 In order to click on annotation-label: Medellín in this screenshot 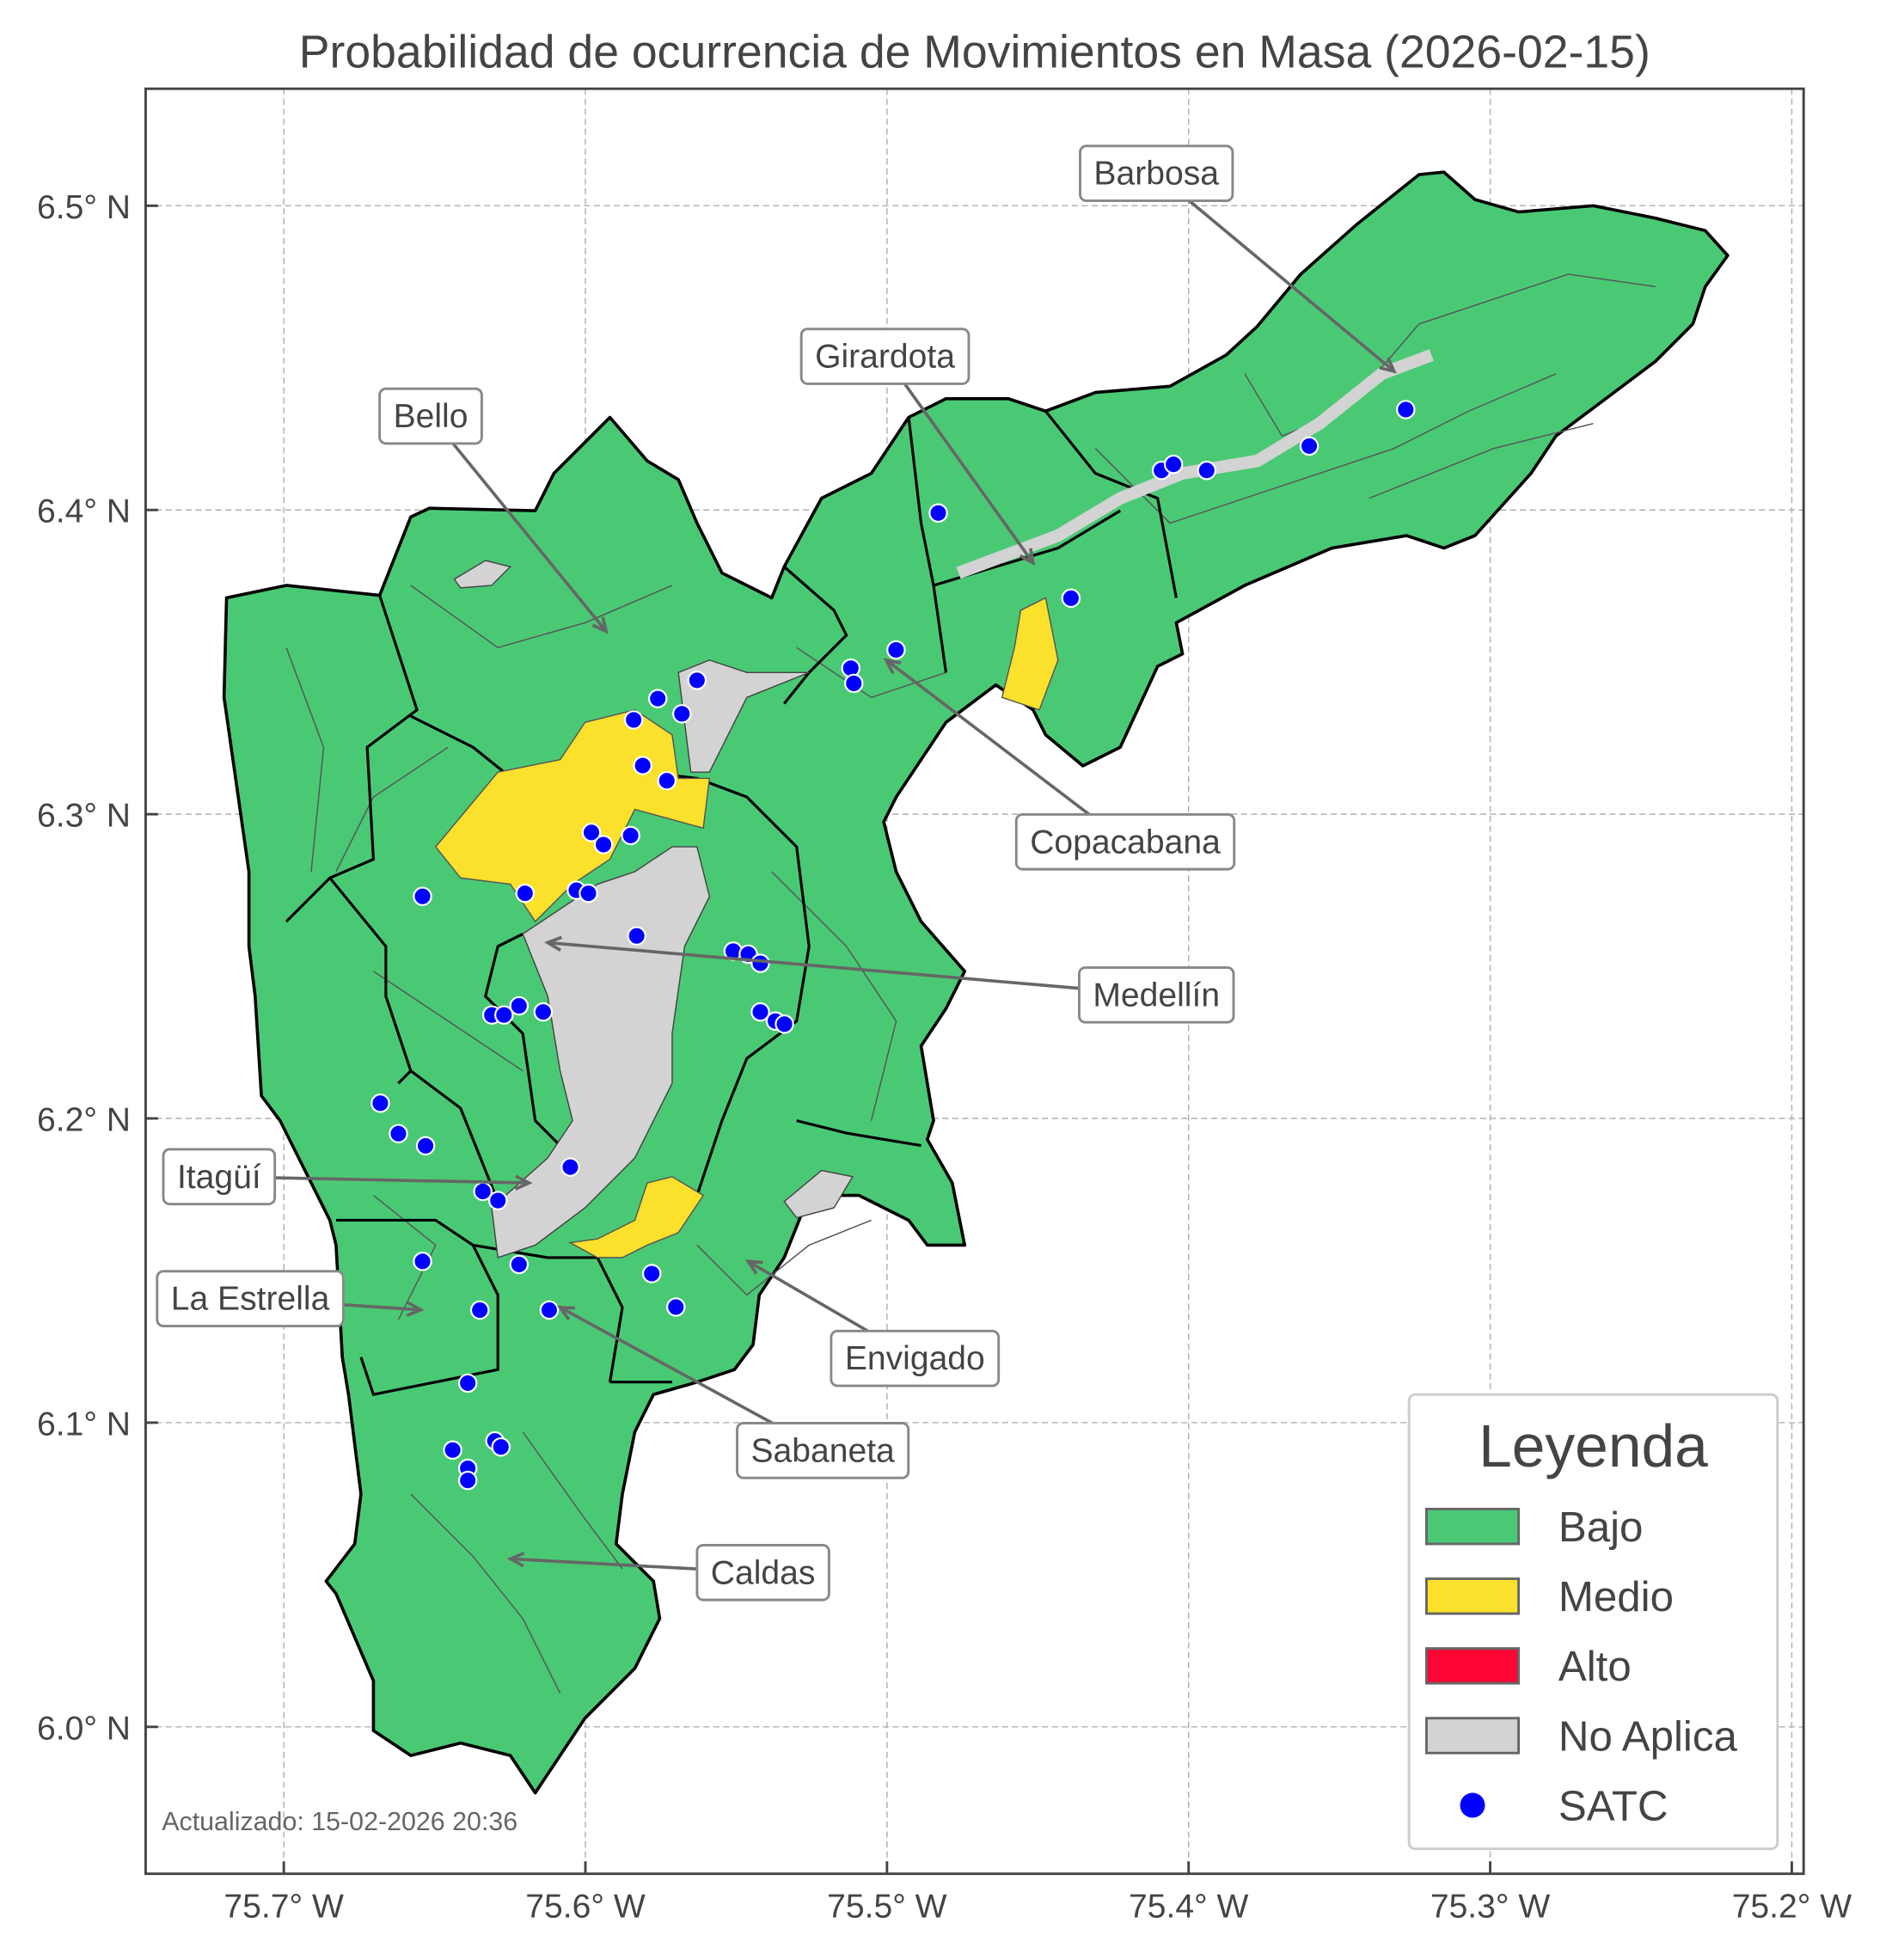, I will do `click(1156, 995)`.